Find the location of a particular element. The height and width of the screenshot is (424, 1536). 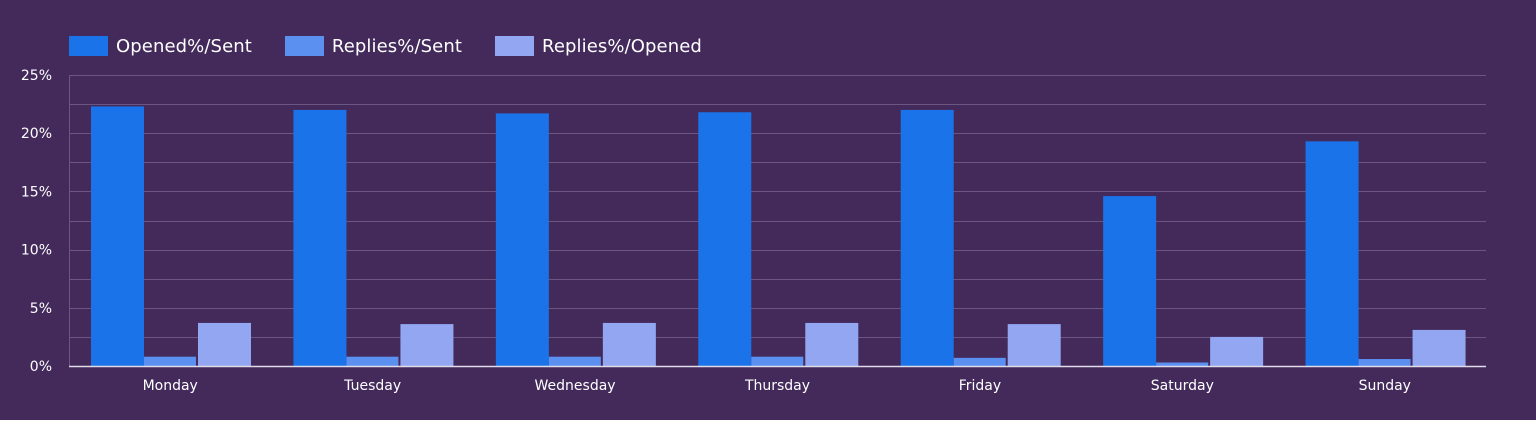

legend-label-opened-sent: Opened%/Sent is located at coordinates (184, 46).